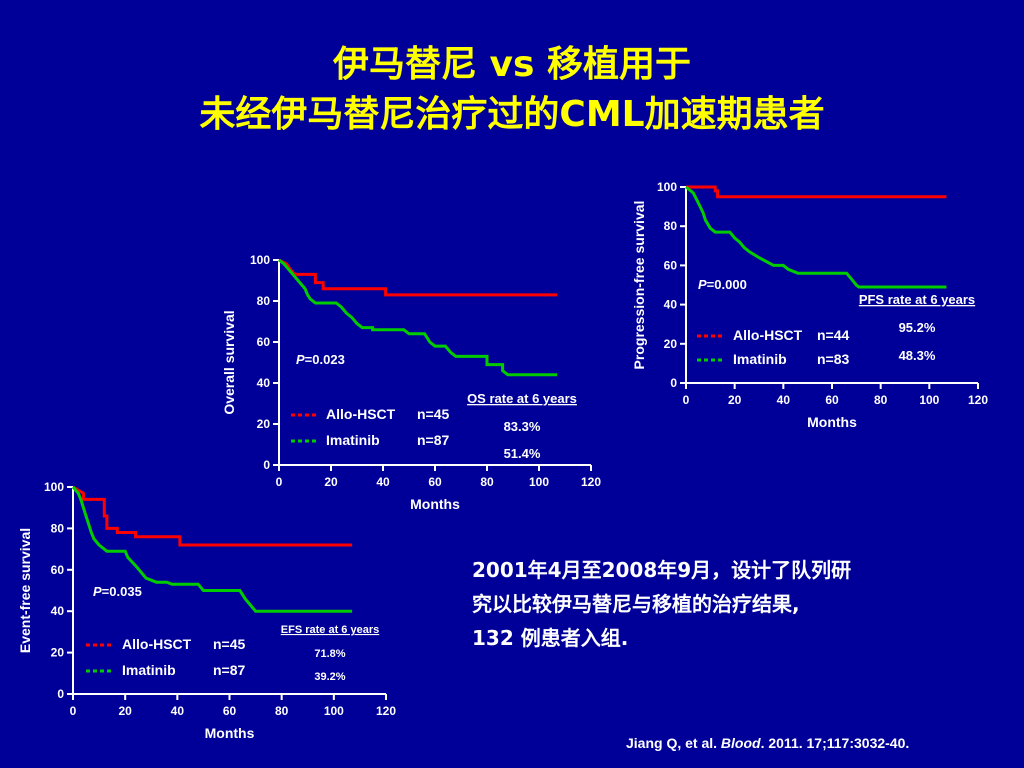 Image resolution: width=1024 pixels, height=768 pixels. I want to click on slide-title: 伊马替尼 vs 移植用于 未经伊马替尼治疗过的CML加速期患者, so click(512, 90).